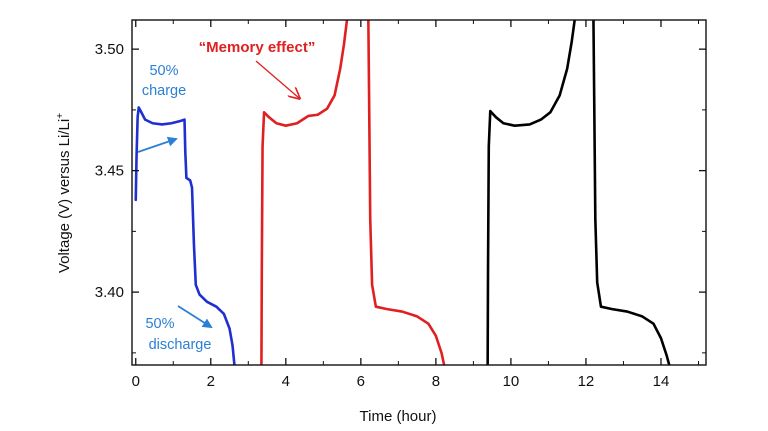 This screenshot has height=431, width=768. Describe the element at coordinates (398, 416) in the screenshot. I see `x-axis-title: Time (hour)` at that location.